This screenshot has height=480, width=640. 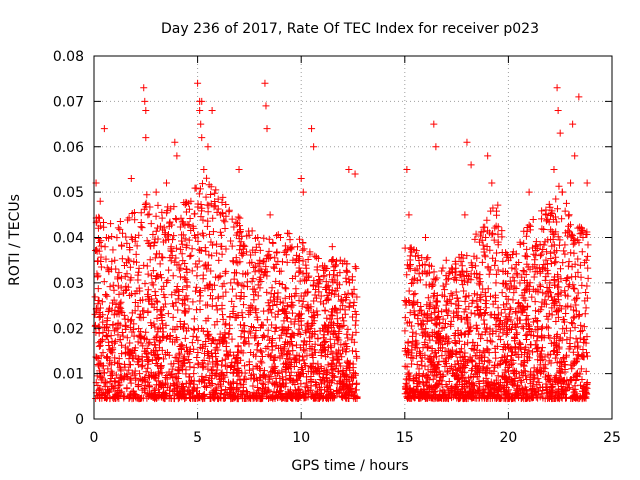 What do you see at coordinates (349, 466) in the screenshot?
I see `x-axis-label: GPS time / hours` at bounding box center [349, 466].